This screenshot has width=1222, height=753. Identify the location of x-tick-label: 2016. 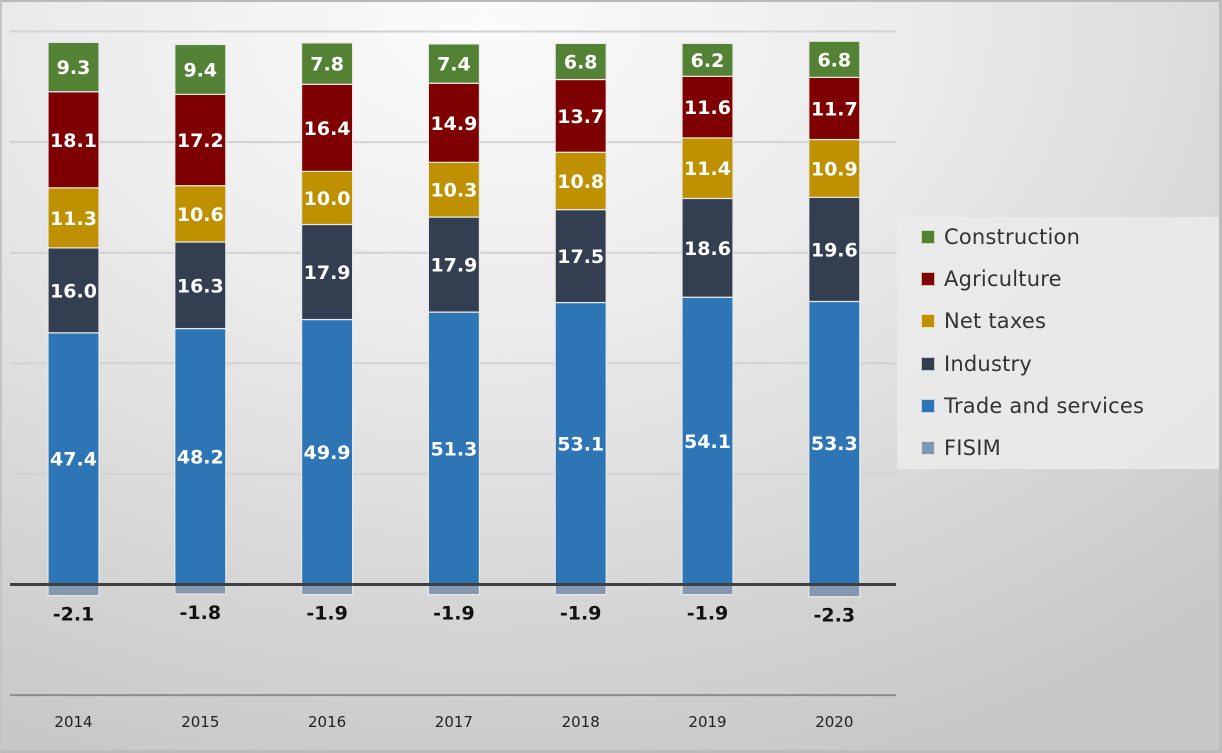
(327, 722).